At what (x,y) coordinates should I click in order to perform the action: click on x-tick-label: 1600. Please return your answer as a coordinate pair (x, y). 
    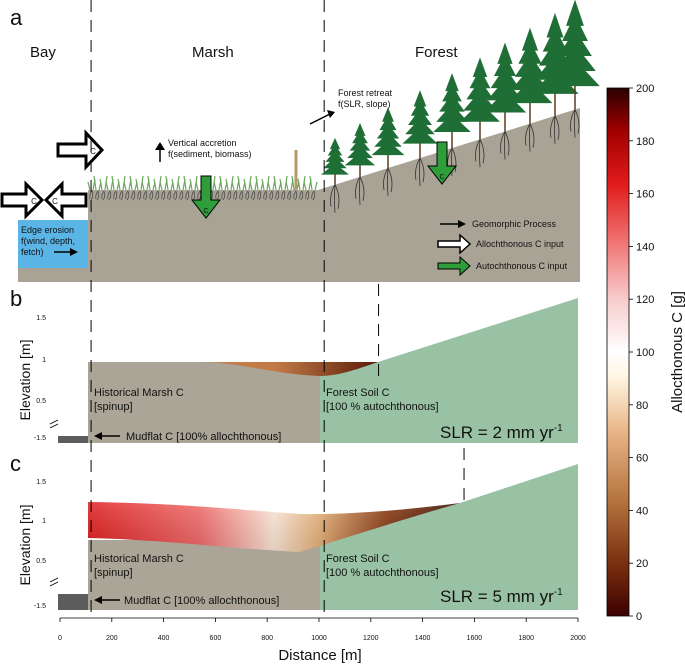
    Looking at the image, I should click on (475, 638).